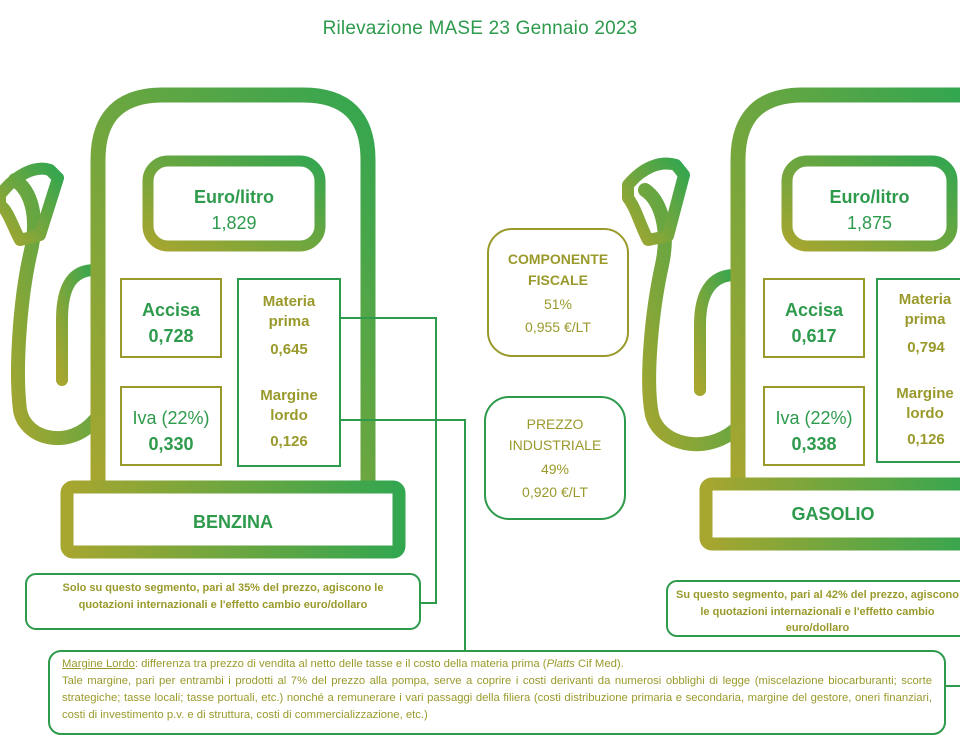  What do you see at coordinates (925, 310) in the screenshot?
I see `gasolio-materia-label: Materia prima` at bounding box center [925, 310].